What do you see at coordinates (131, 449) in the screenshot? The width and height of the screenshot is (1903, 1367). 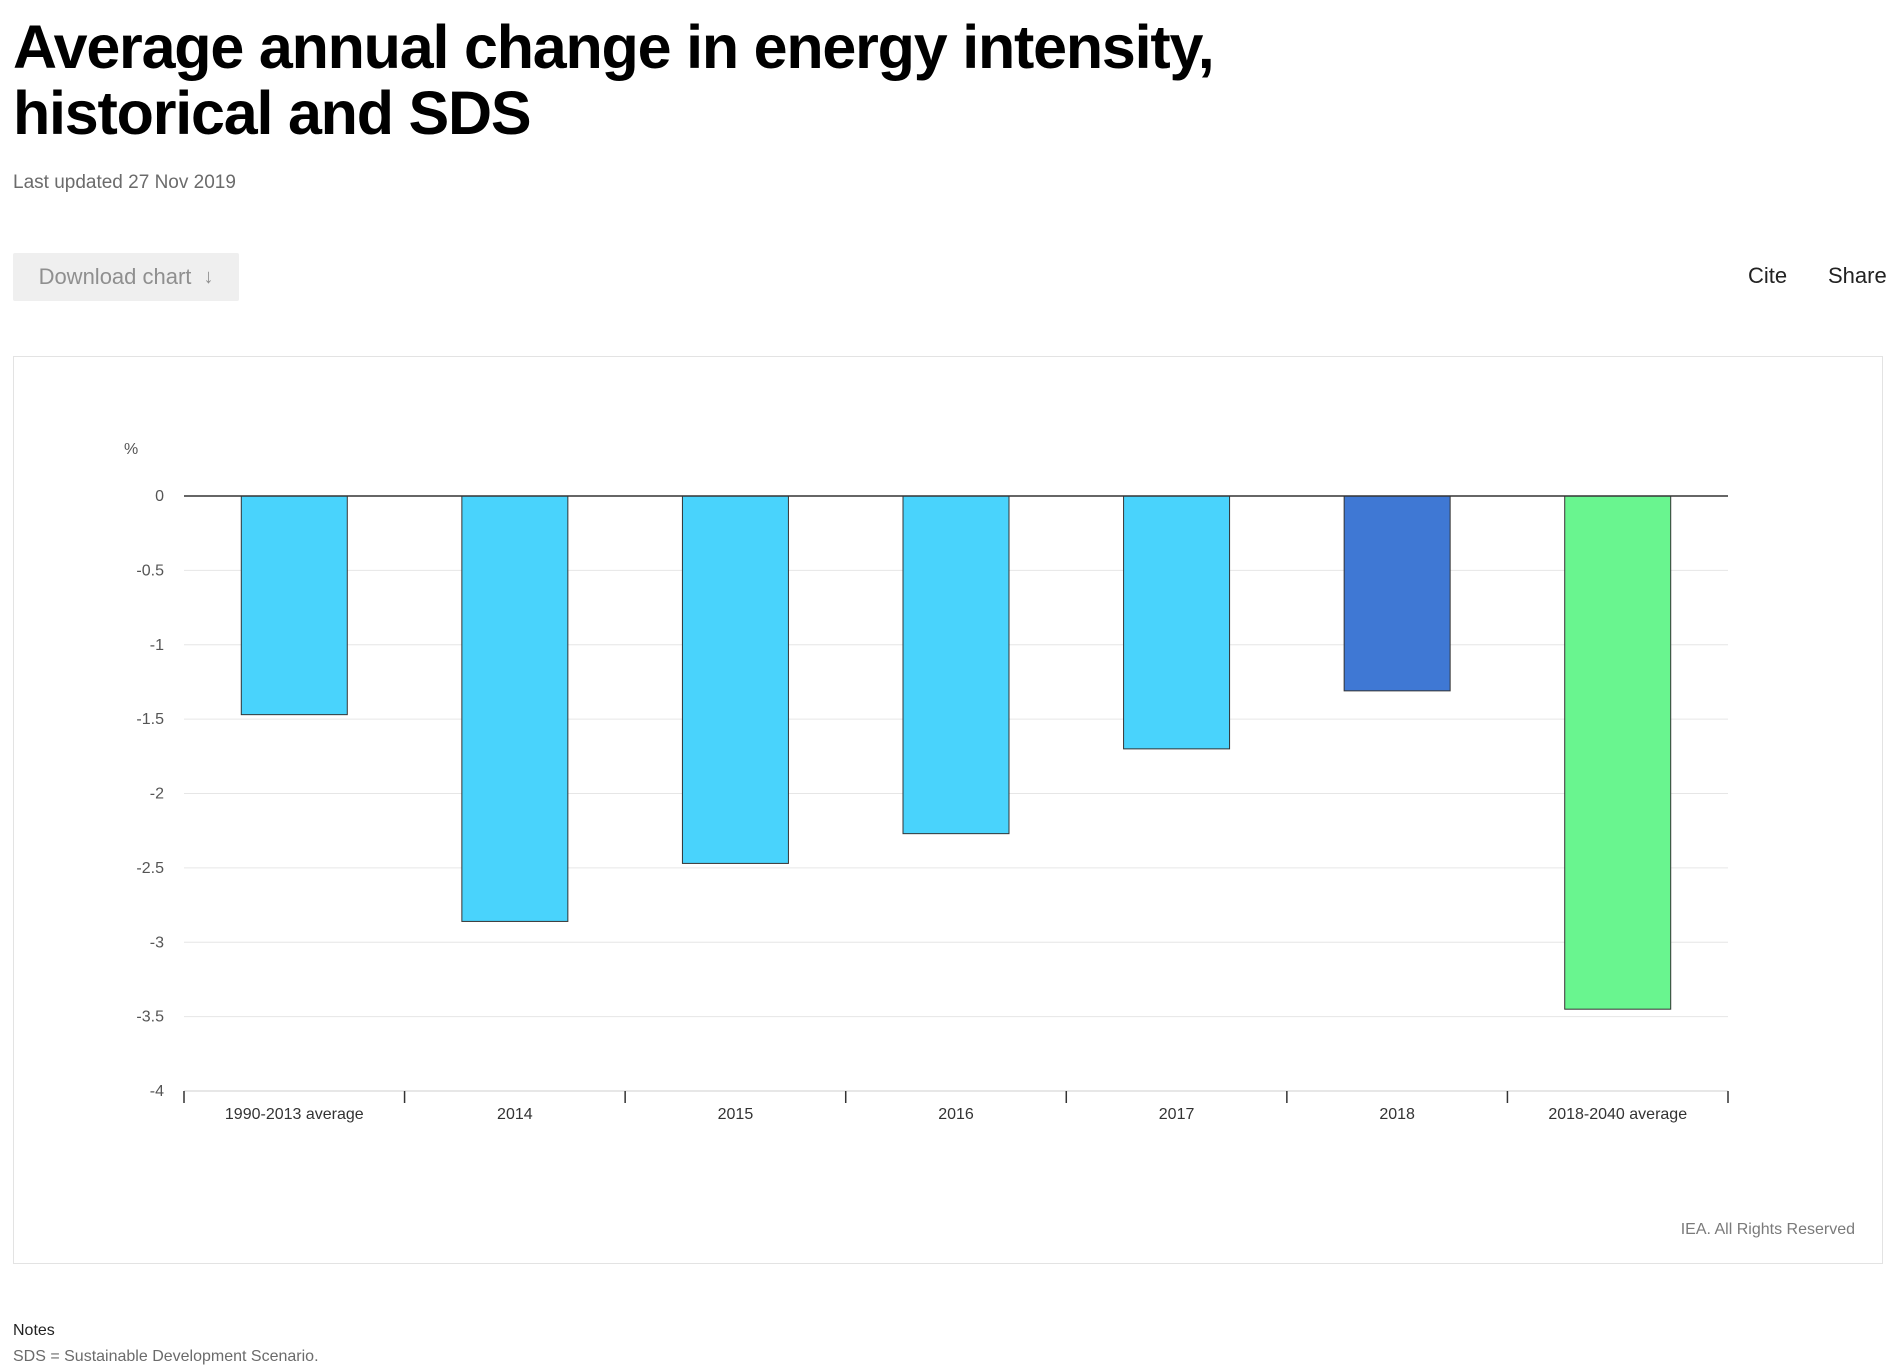 I see `y-axis-label: %` at bounding box center [131, 449].